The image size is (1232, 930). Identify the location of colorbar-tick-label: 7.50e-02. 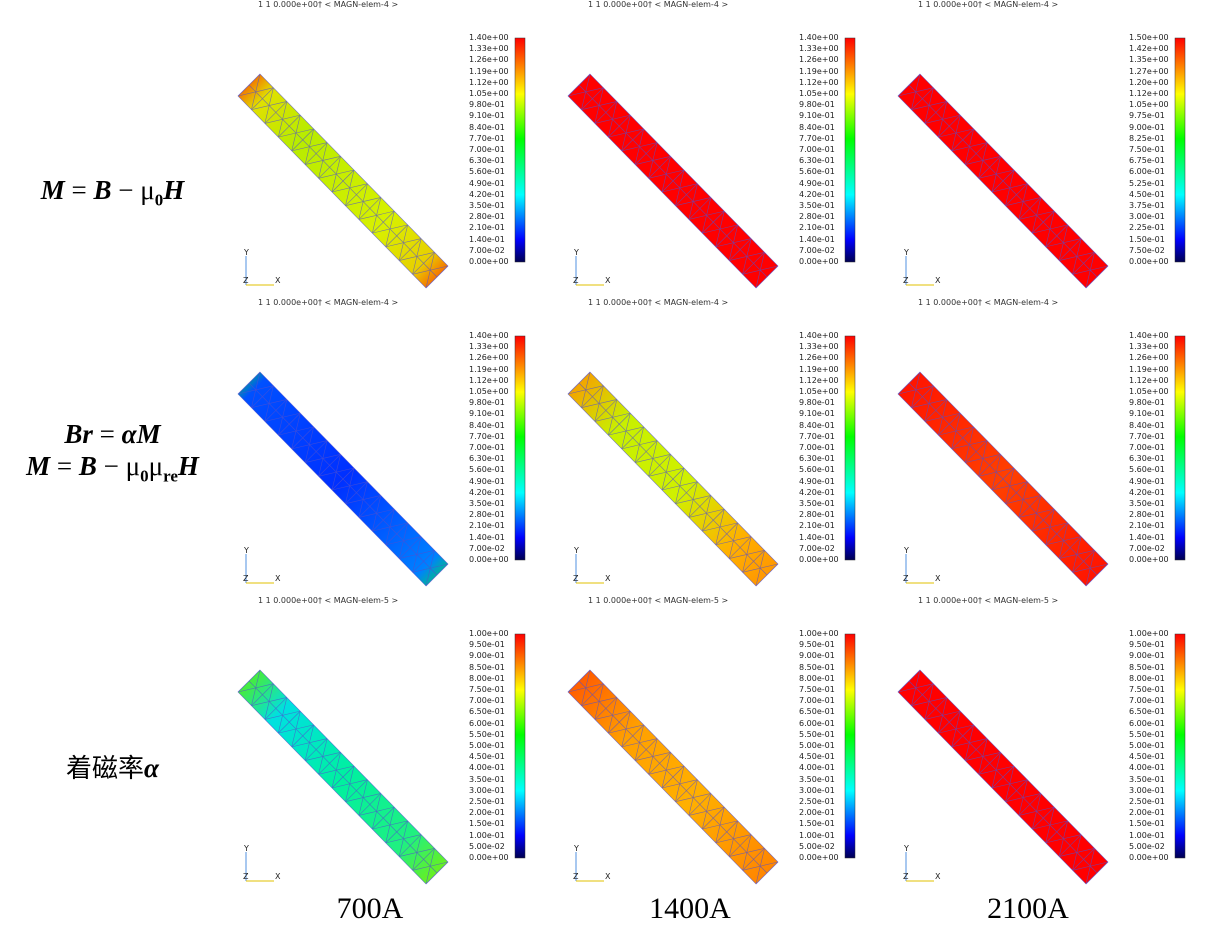
(1147, 250).